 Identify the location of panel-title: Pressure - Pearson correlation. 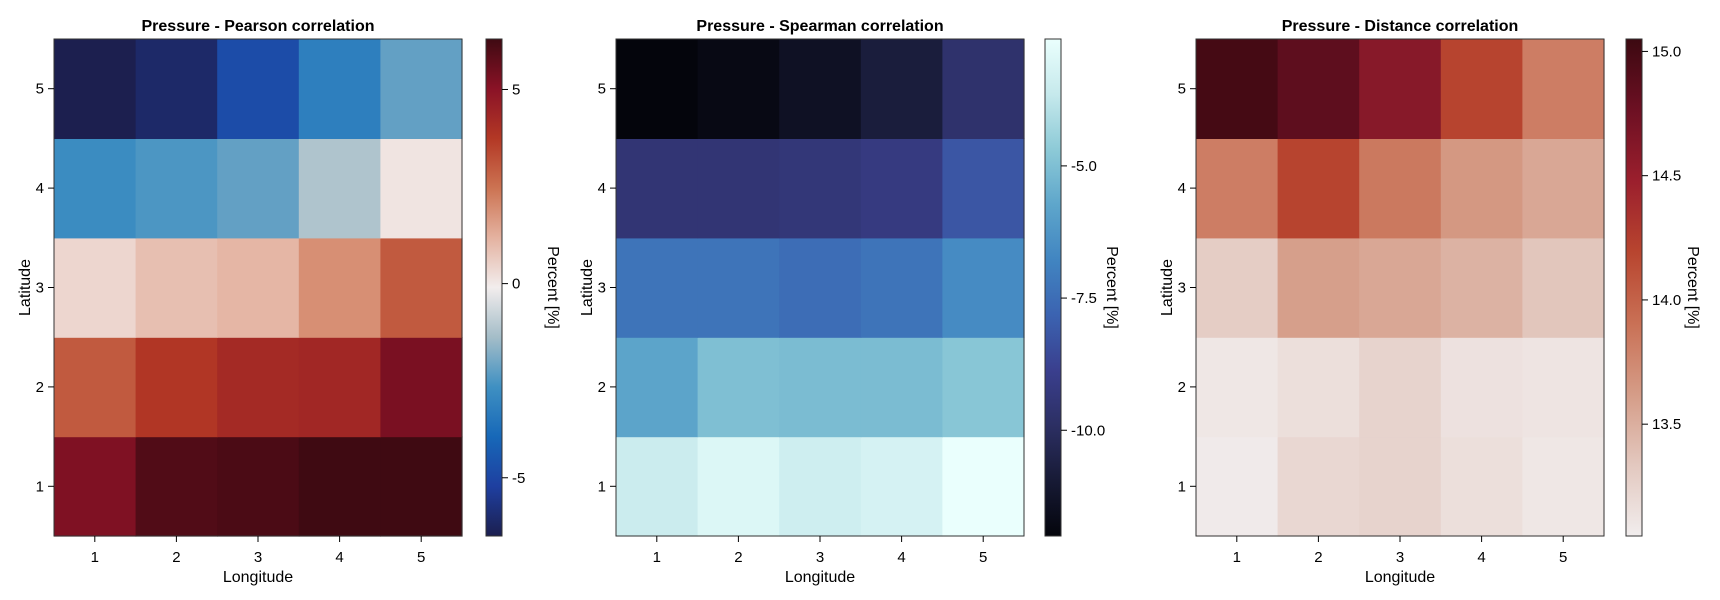
(258, 26).